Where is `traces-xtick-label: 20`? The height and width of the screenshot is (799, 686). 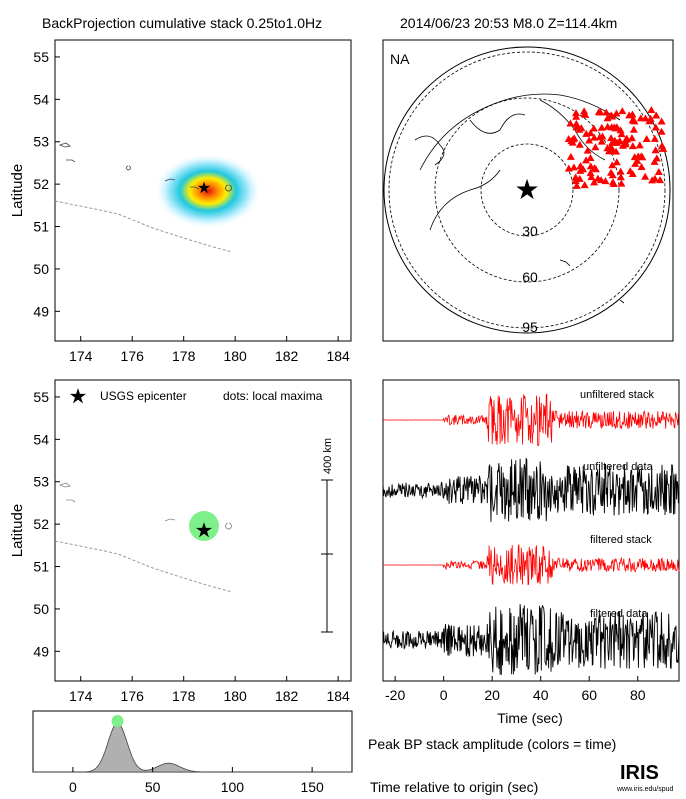
traces-xtick-label: 20 is located at coordinates (492, 695).